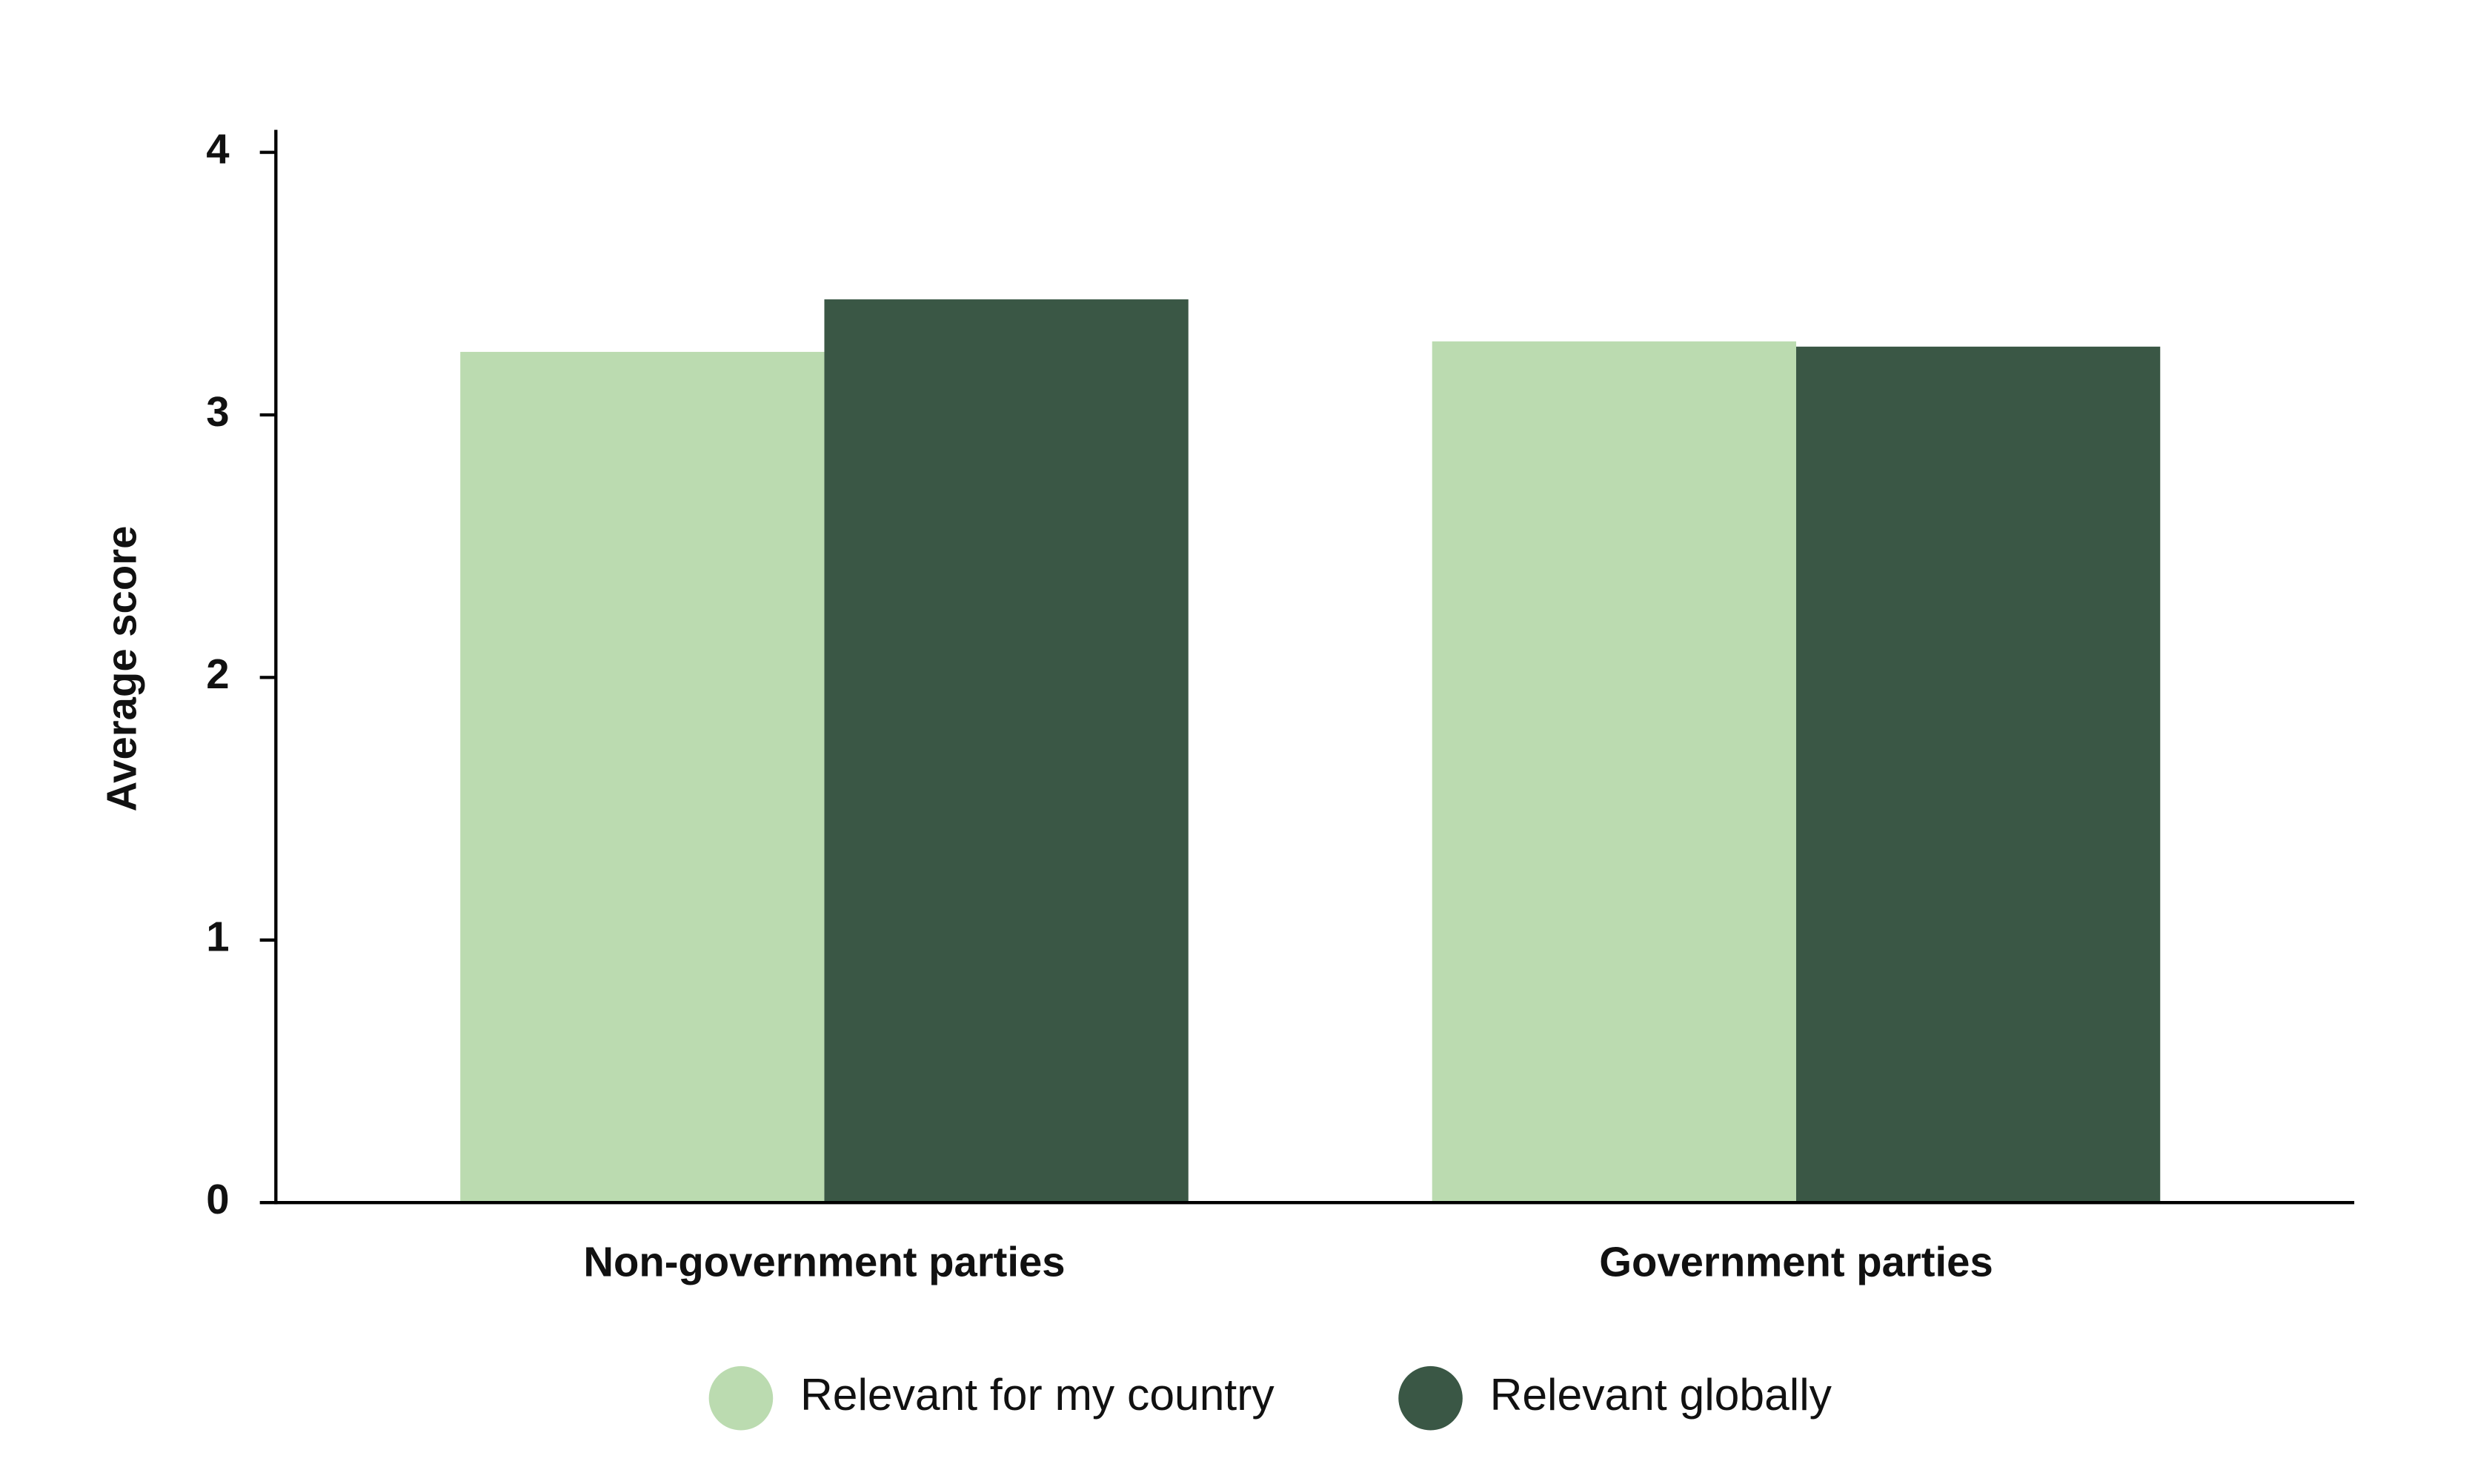 Image resolution: width=2489 pixels, height=1484 pixels. I want to click on y-tick-label: 1, so click(218, 937).